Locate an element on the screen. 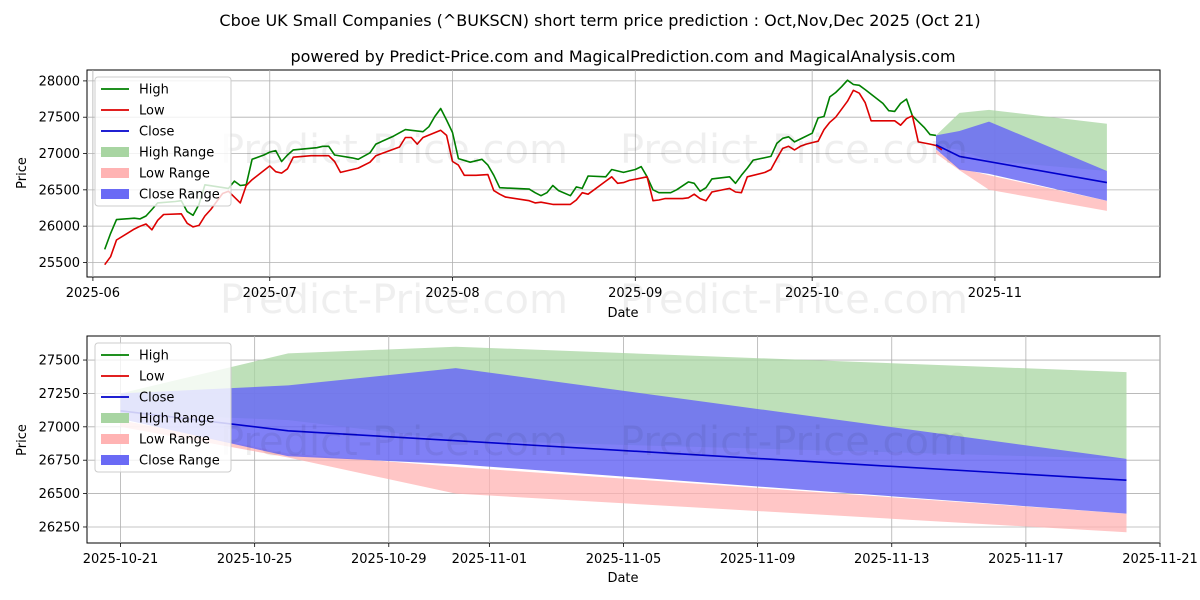  x-tick-label: 2025-11-13 is located at coordinates (892, 559).